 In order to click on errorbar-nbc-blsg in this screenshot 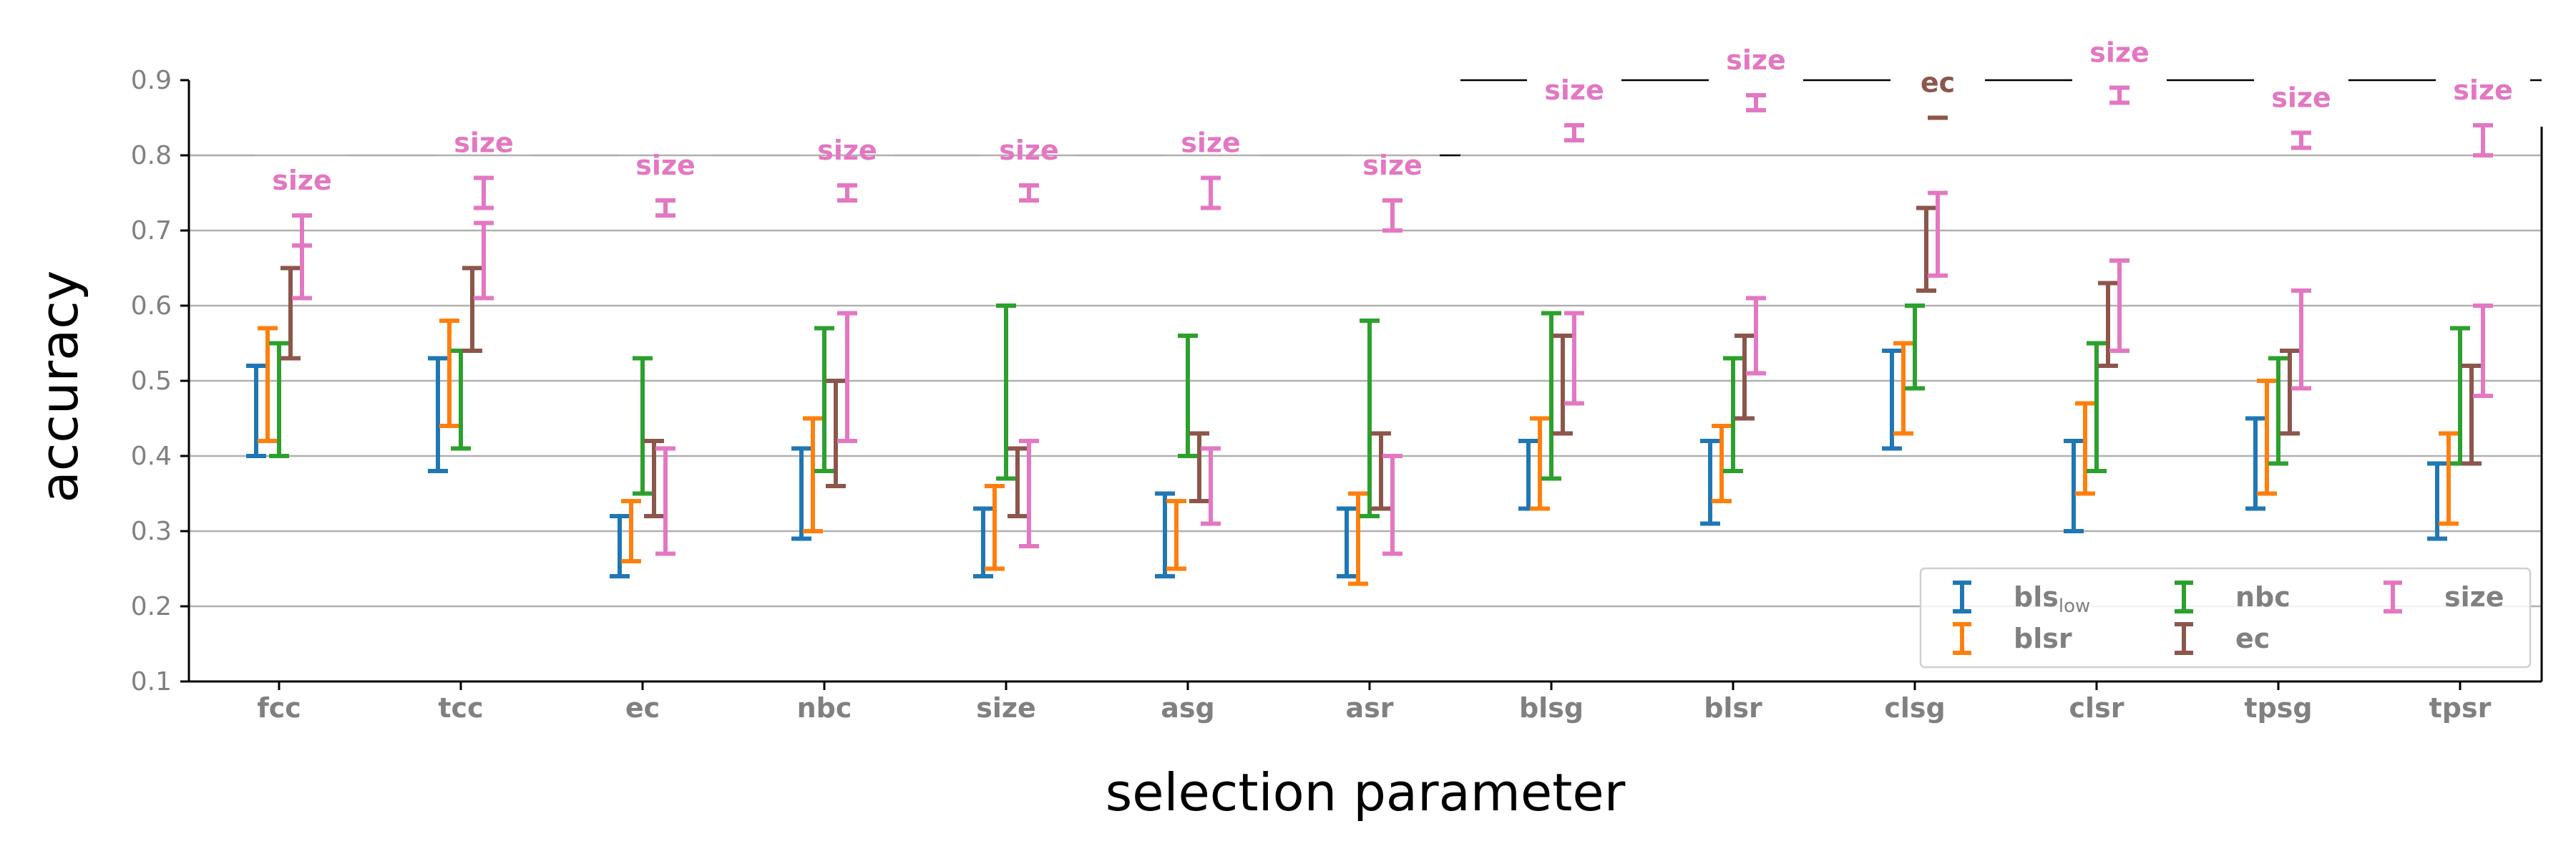, I will do `click(1551, 396)`.